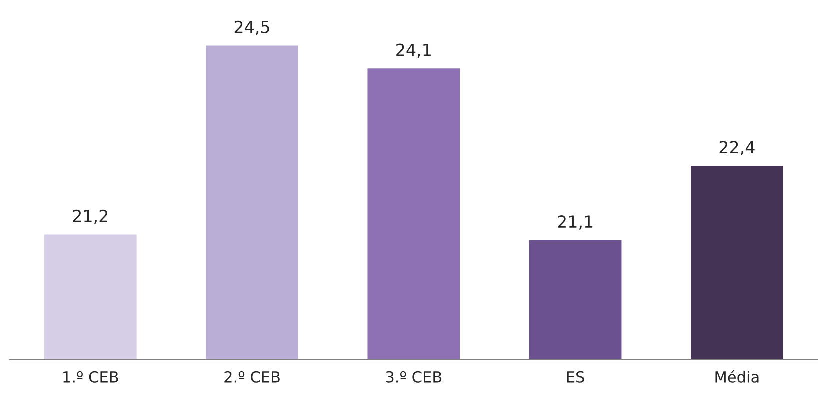 This screenshot has height=400, width=818. What do you see at coordinates (737, 376) in the screenshot?
I see `x-tick-label: Média` at bounding box center [737, 376].